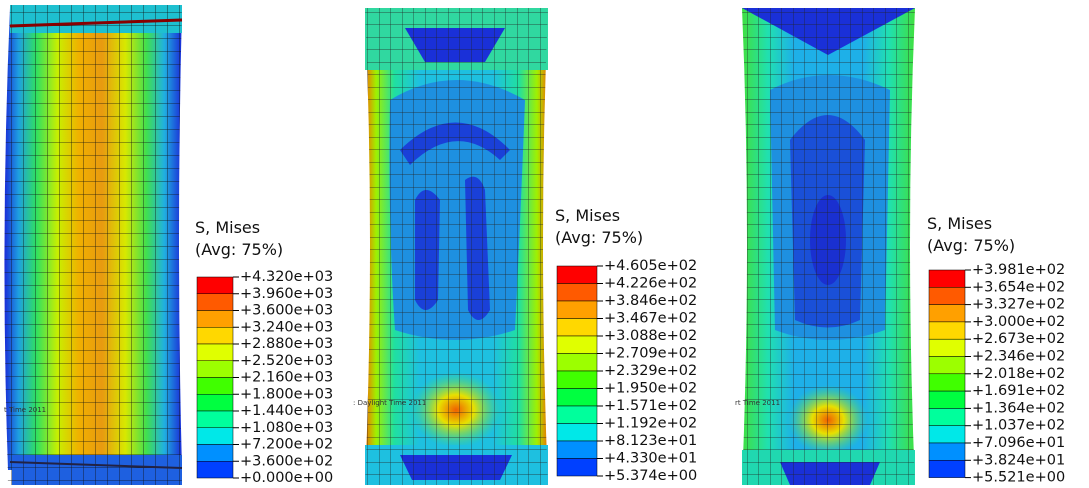 The width and height of the screenshot is (1089, 488). Describe the element at coordinates (286, 445) in the screenshot. I see `legend-level: +7.200e+02` at that location.